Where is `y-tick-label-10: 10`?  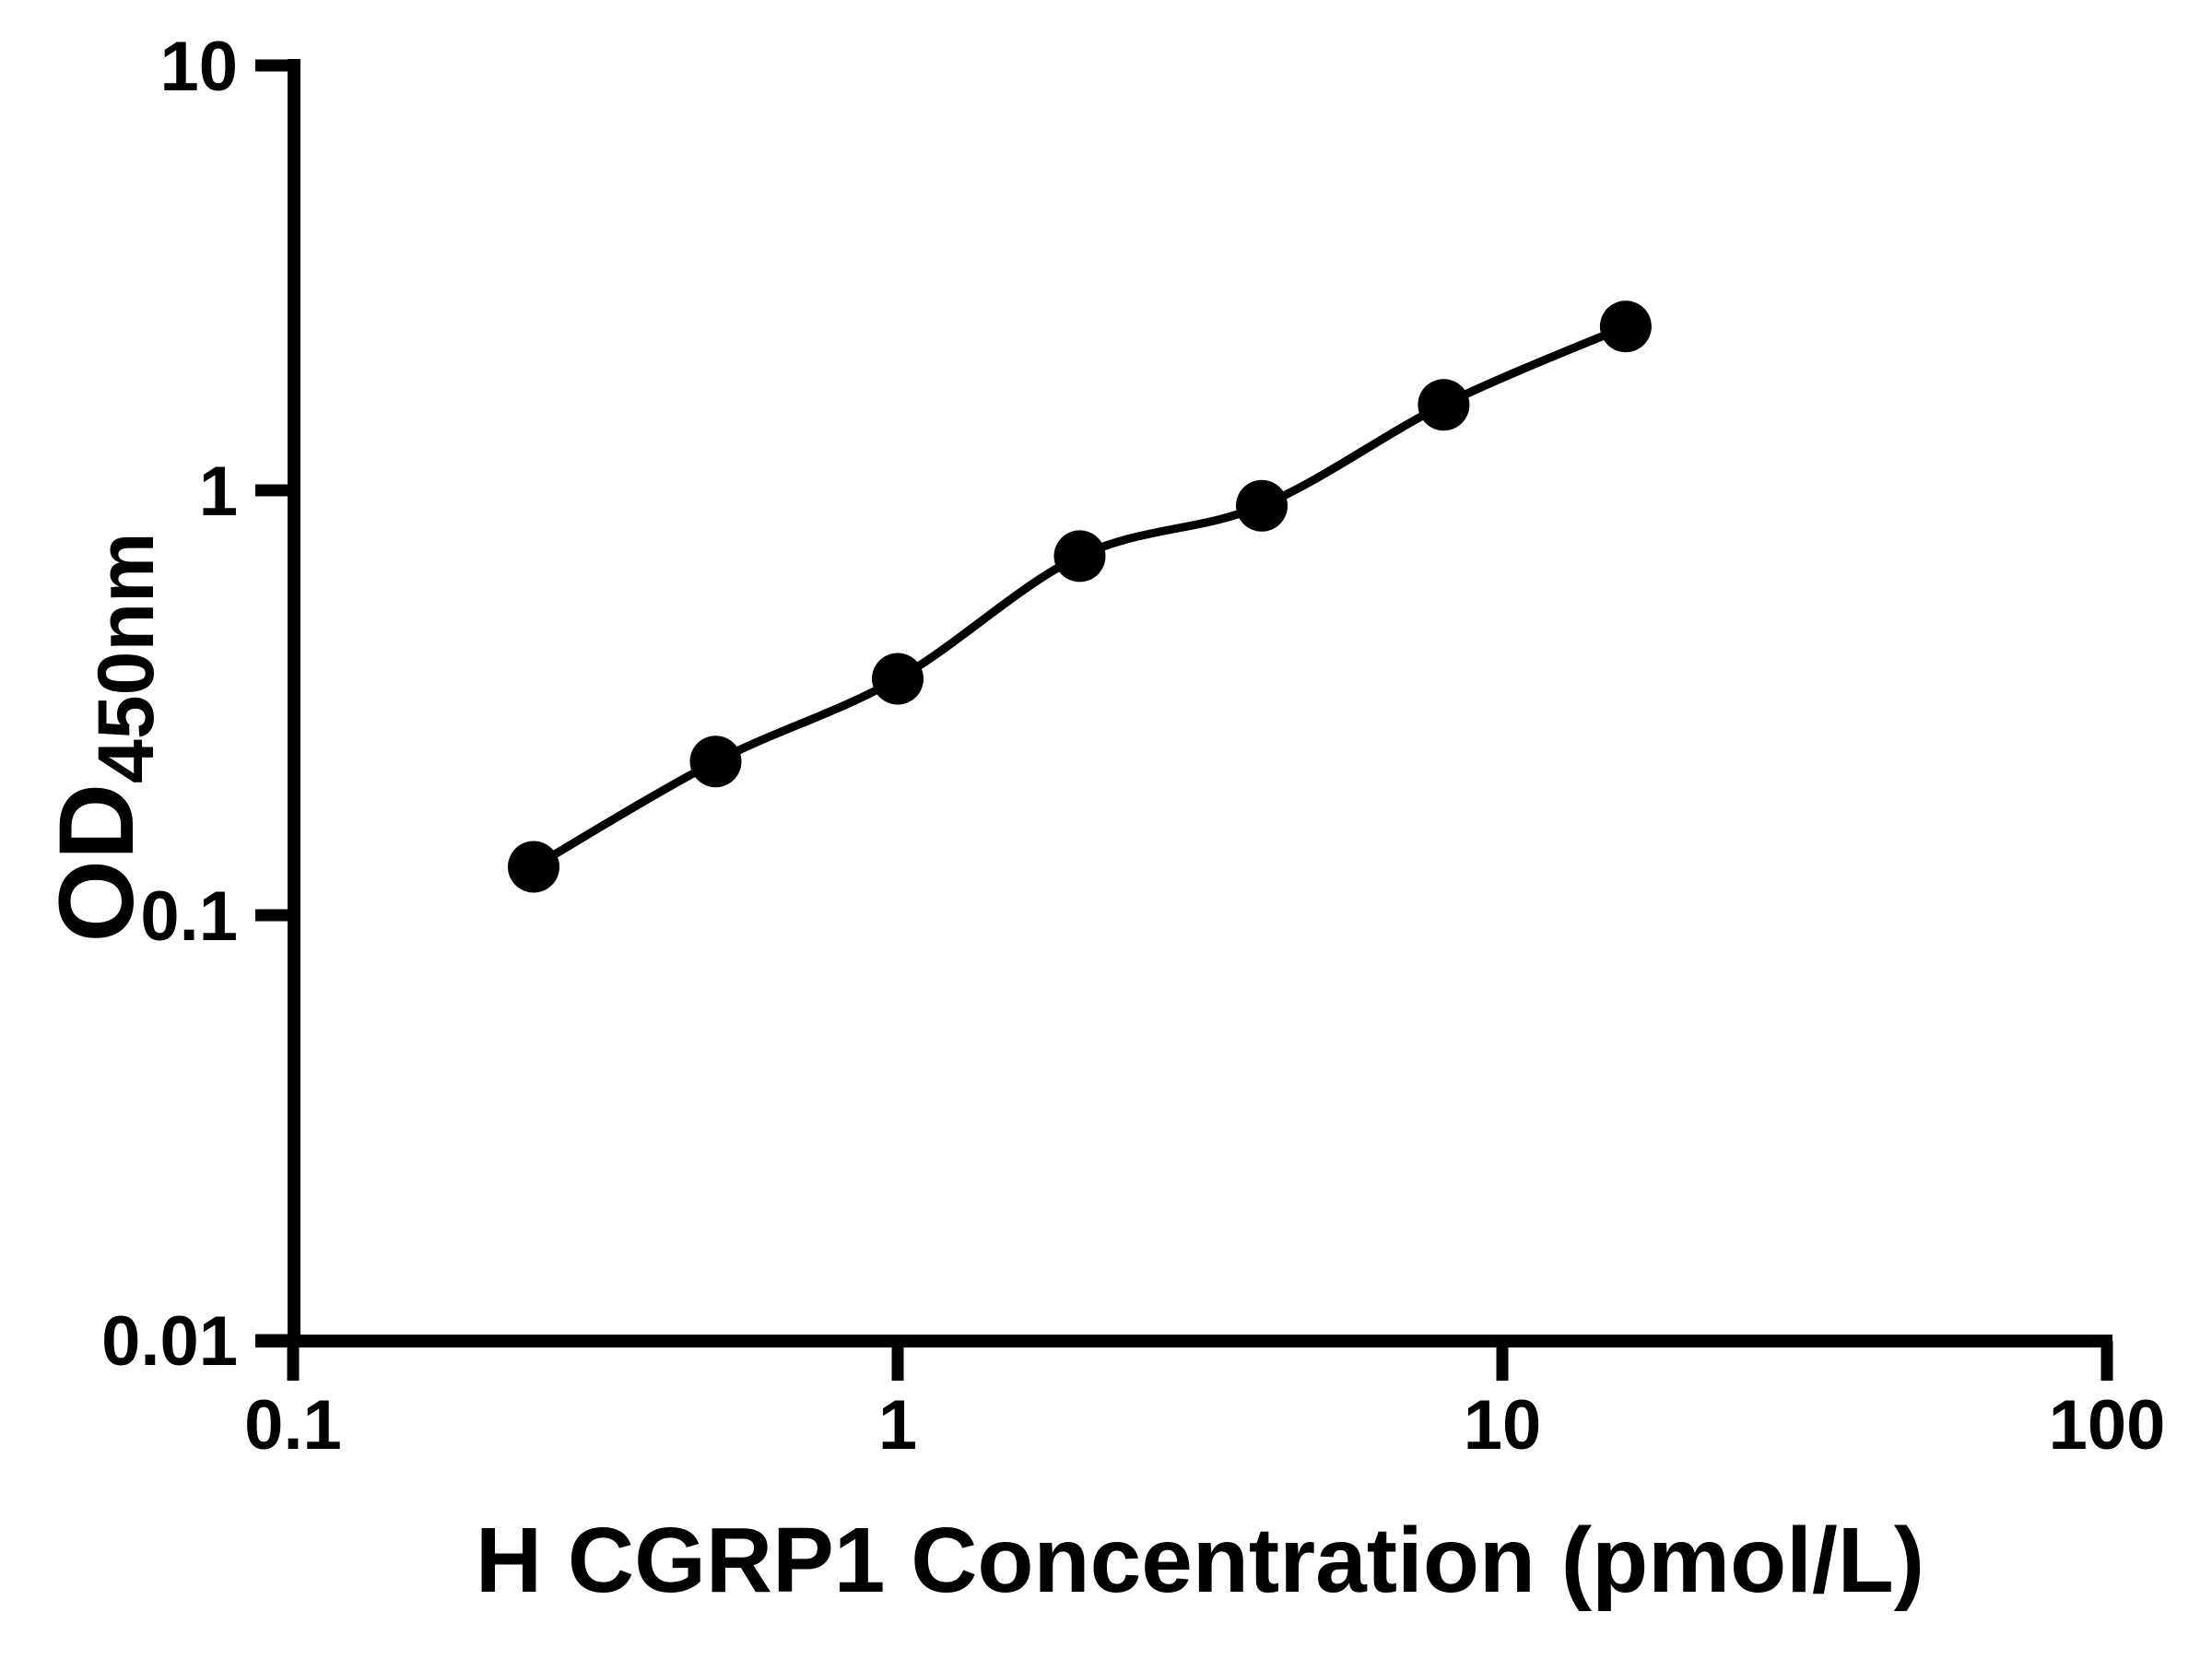 y-tick-label-10: 10 is located at coordinates (198, 67).